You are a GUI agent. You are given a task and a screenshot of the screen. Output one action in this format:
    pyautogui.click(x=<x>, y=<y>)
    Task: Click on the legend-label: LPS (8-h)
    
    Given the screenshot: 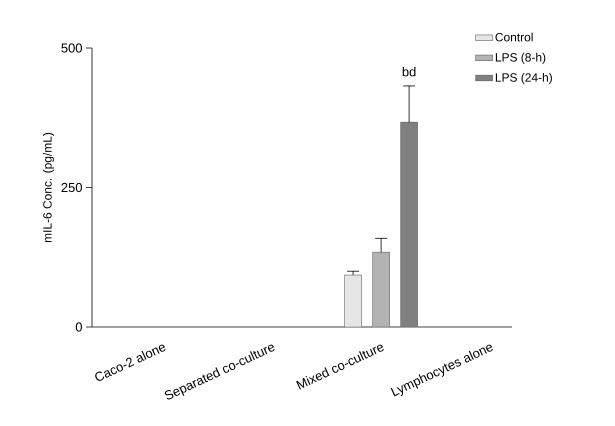 What is the action you would take?
    pyautogui.click(x=521, y=58)
    